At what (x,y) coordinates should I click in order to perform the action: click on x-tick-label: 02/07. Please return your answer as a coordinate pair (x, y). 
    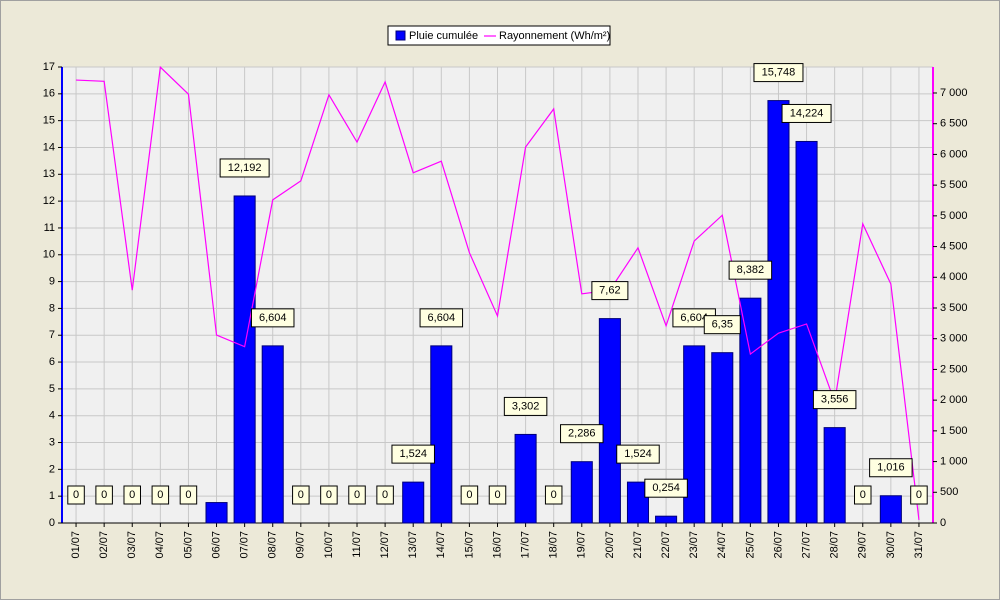
    Looking at the image, I should click on (104, 545).